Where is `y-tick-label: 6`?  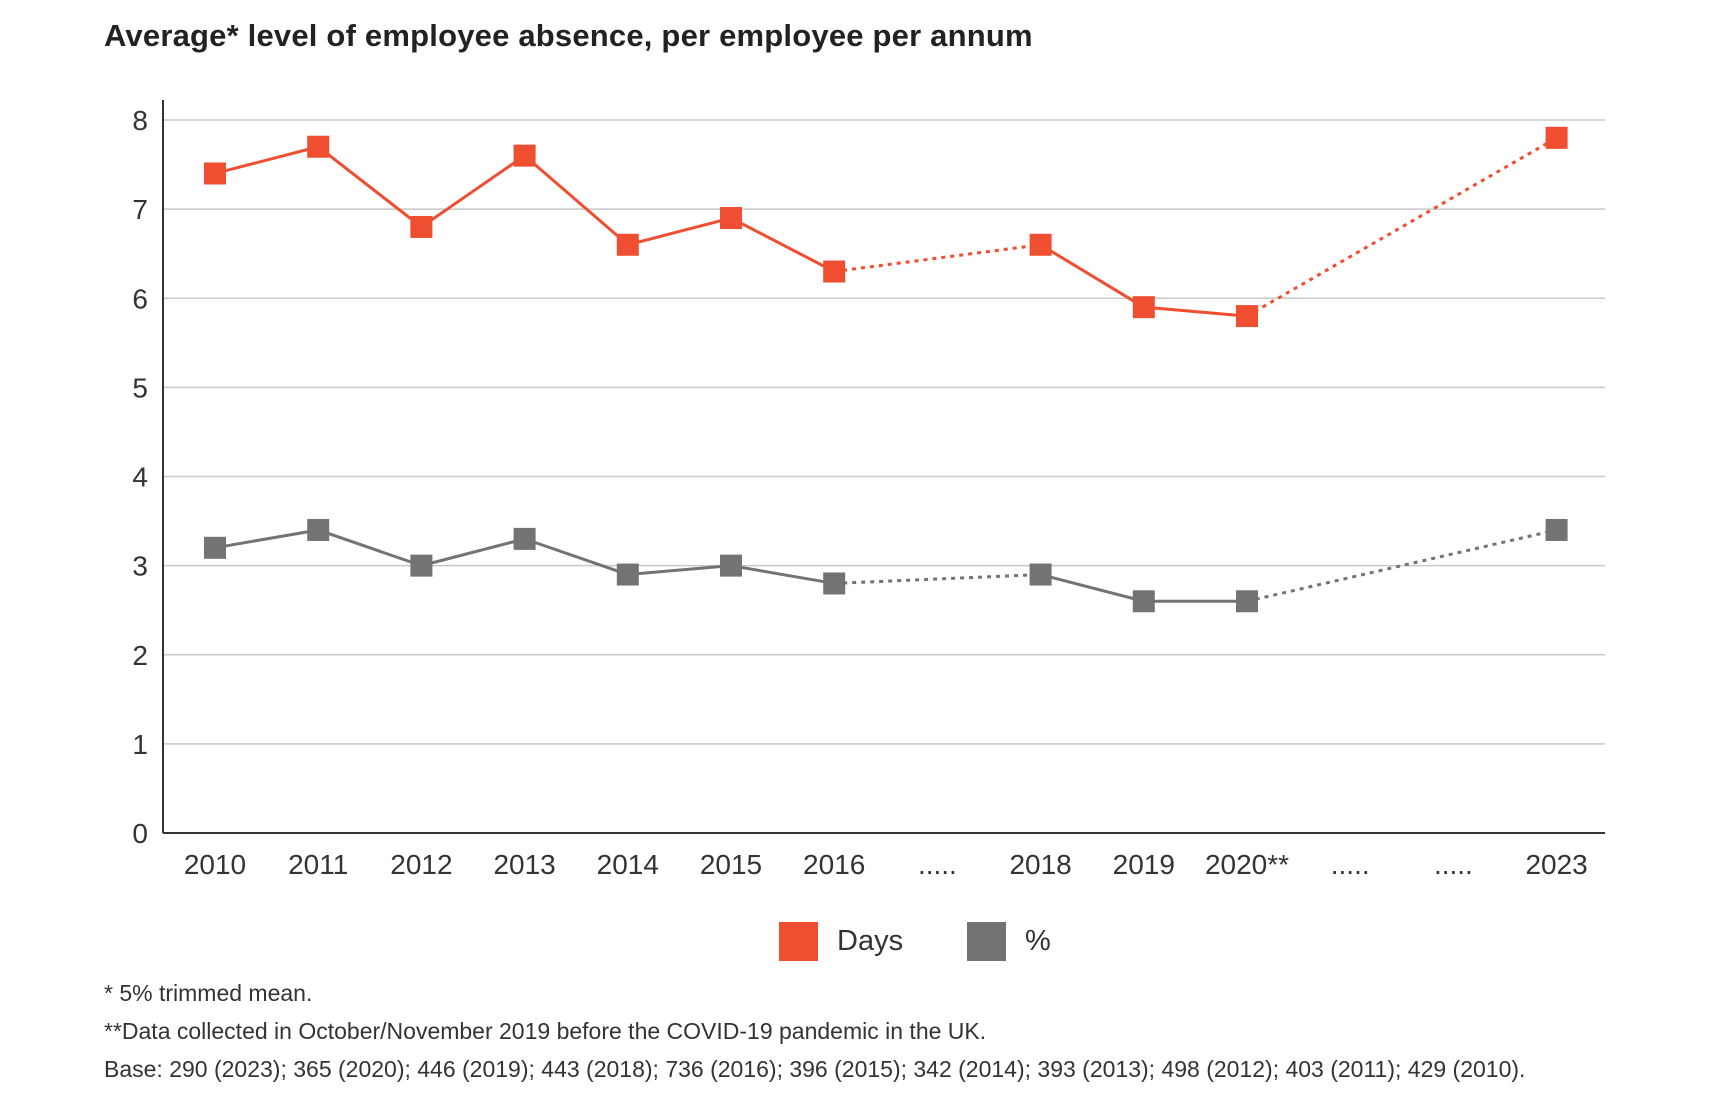
y-tick-label: 6 is located at coordinates (140, 298).